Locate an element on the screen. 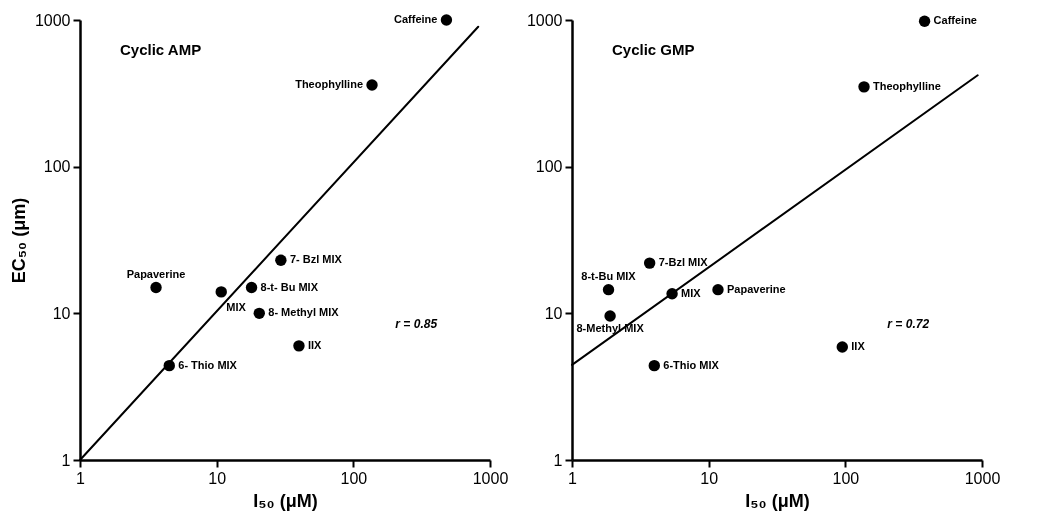 This screenshot has width=1040, height=525. text: Cyclic GMP is located at coordinates (653, 49).